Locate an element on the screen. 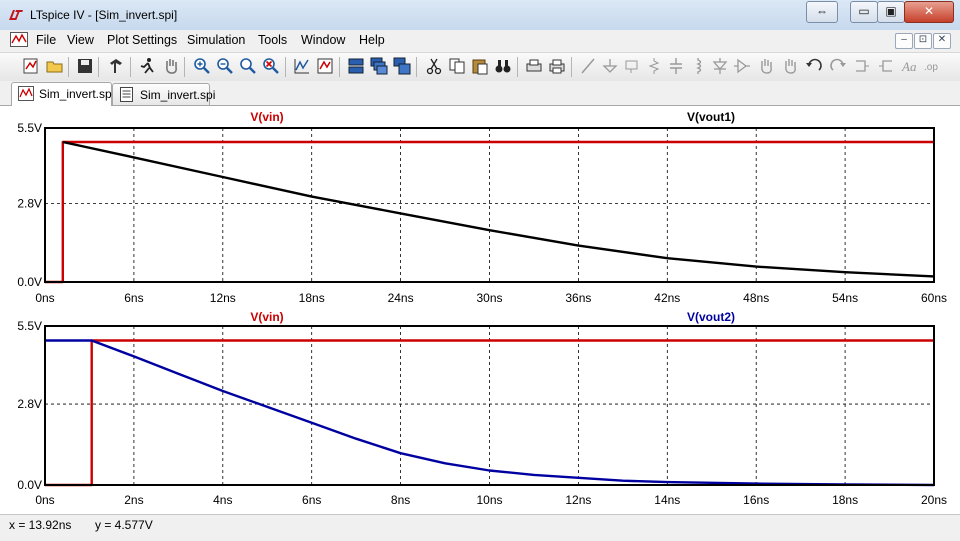 The width and height of the screenshot is (960, 541). text-icon: Aa is located at coordinates (910, 66).